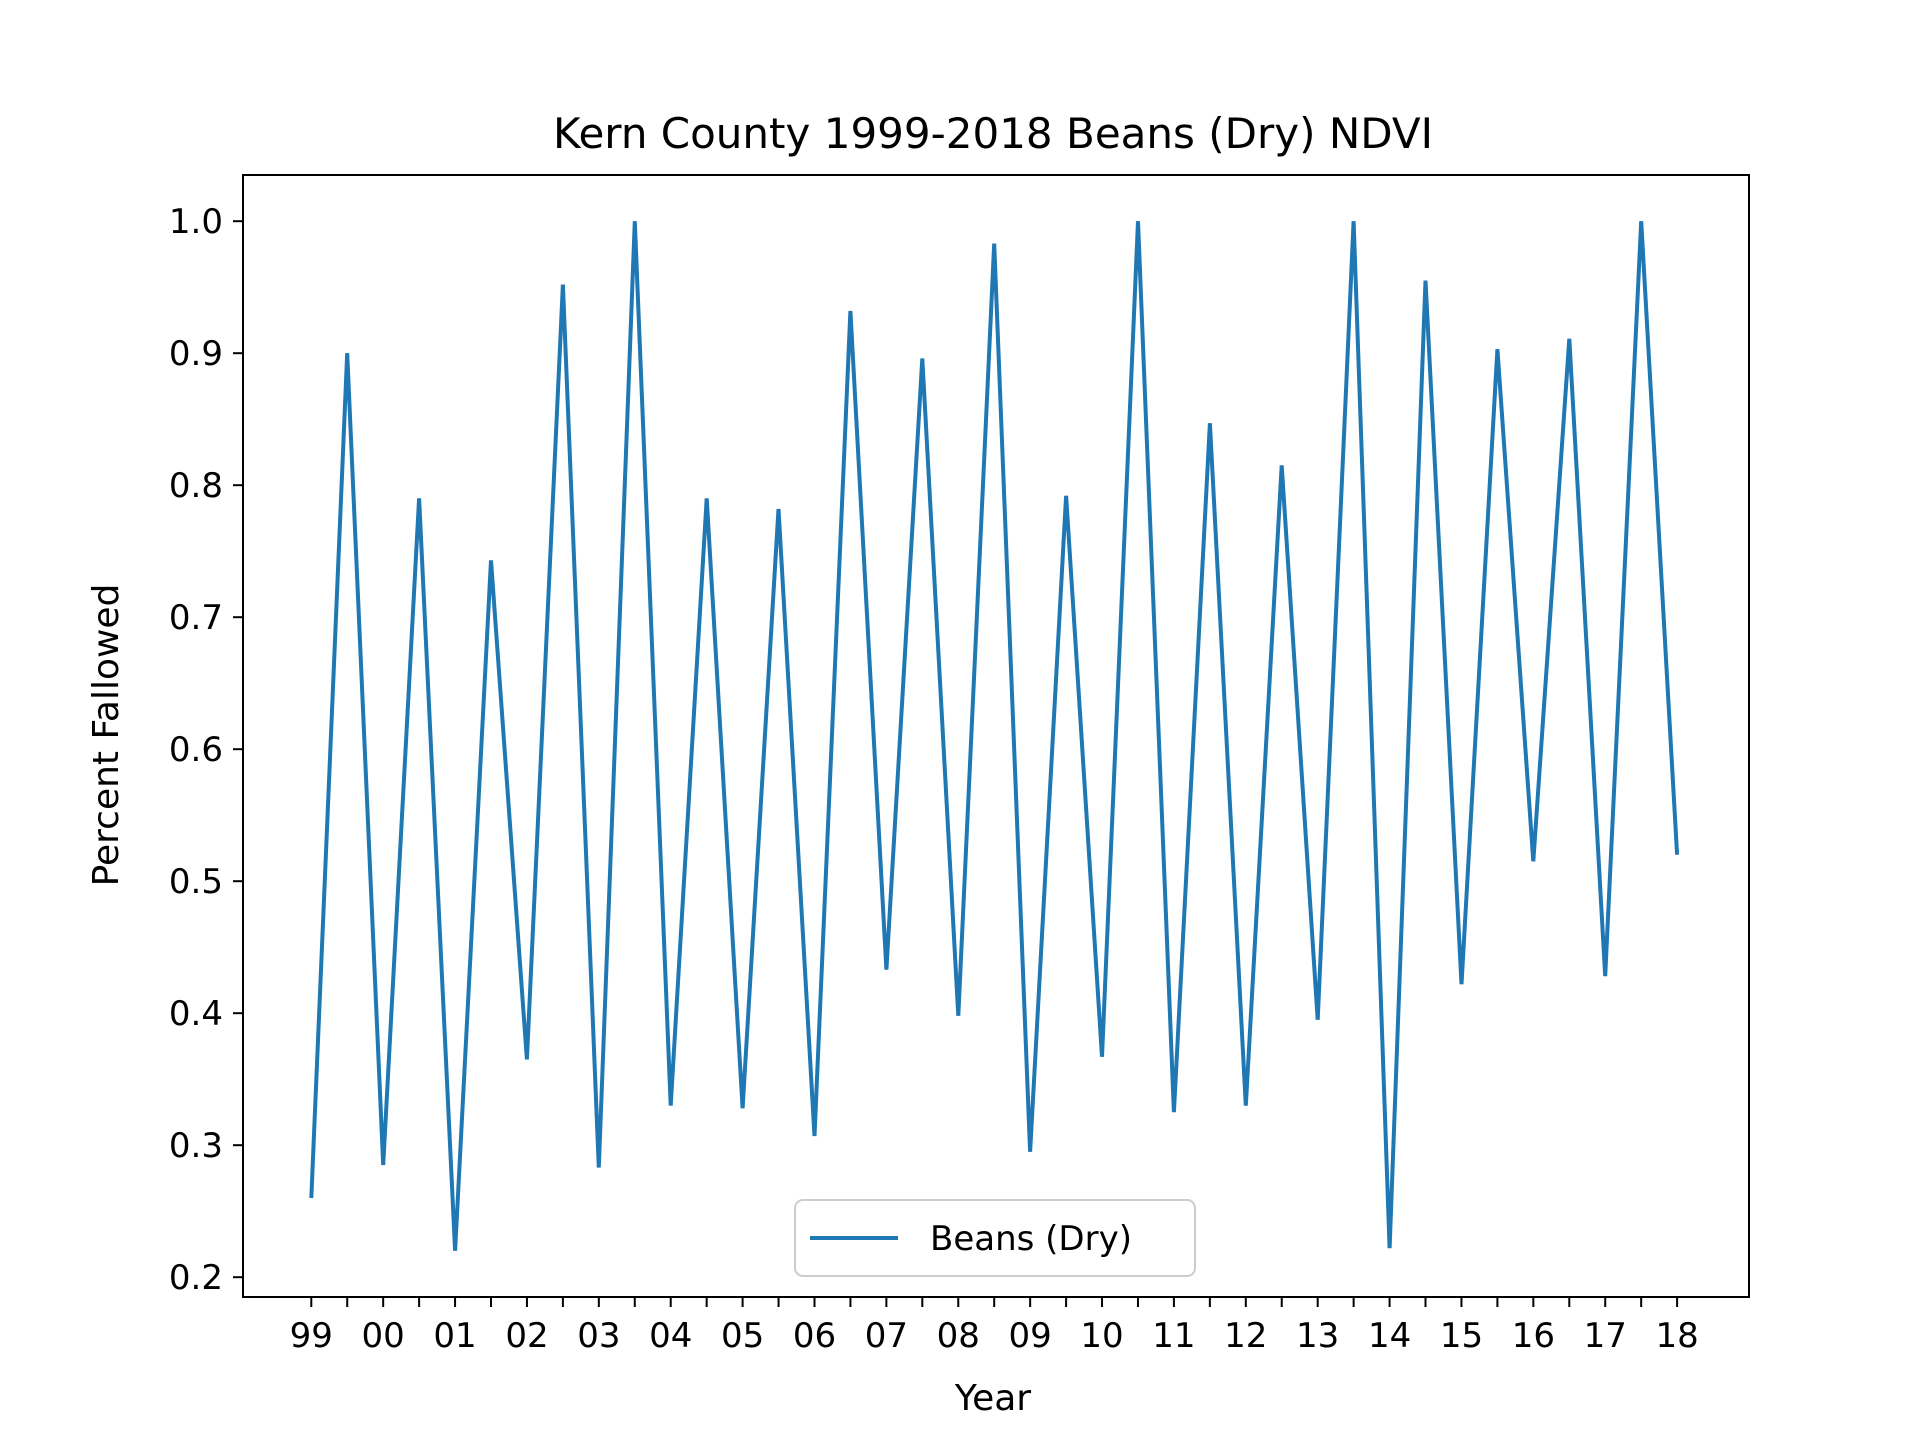  What do you see at coordinates (196, 222) in the screenshot?
I see `y-tick-label: 1.0` at bounding box center [196, 222].